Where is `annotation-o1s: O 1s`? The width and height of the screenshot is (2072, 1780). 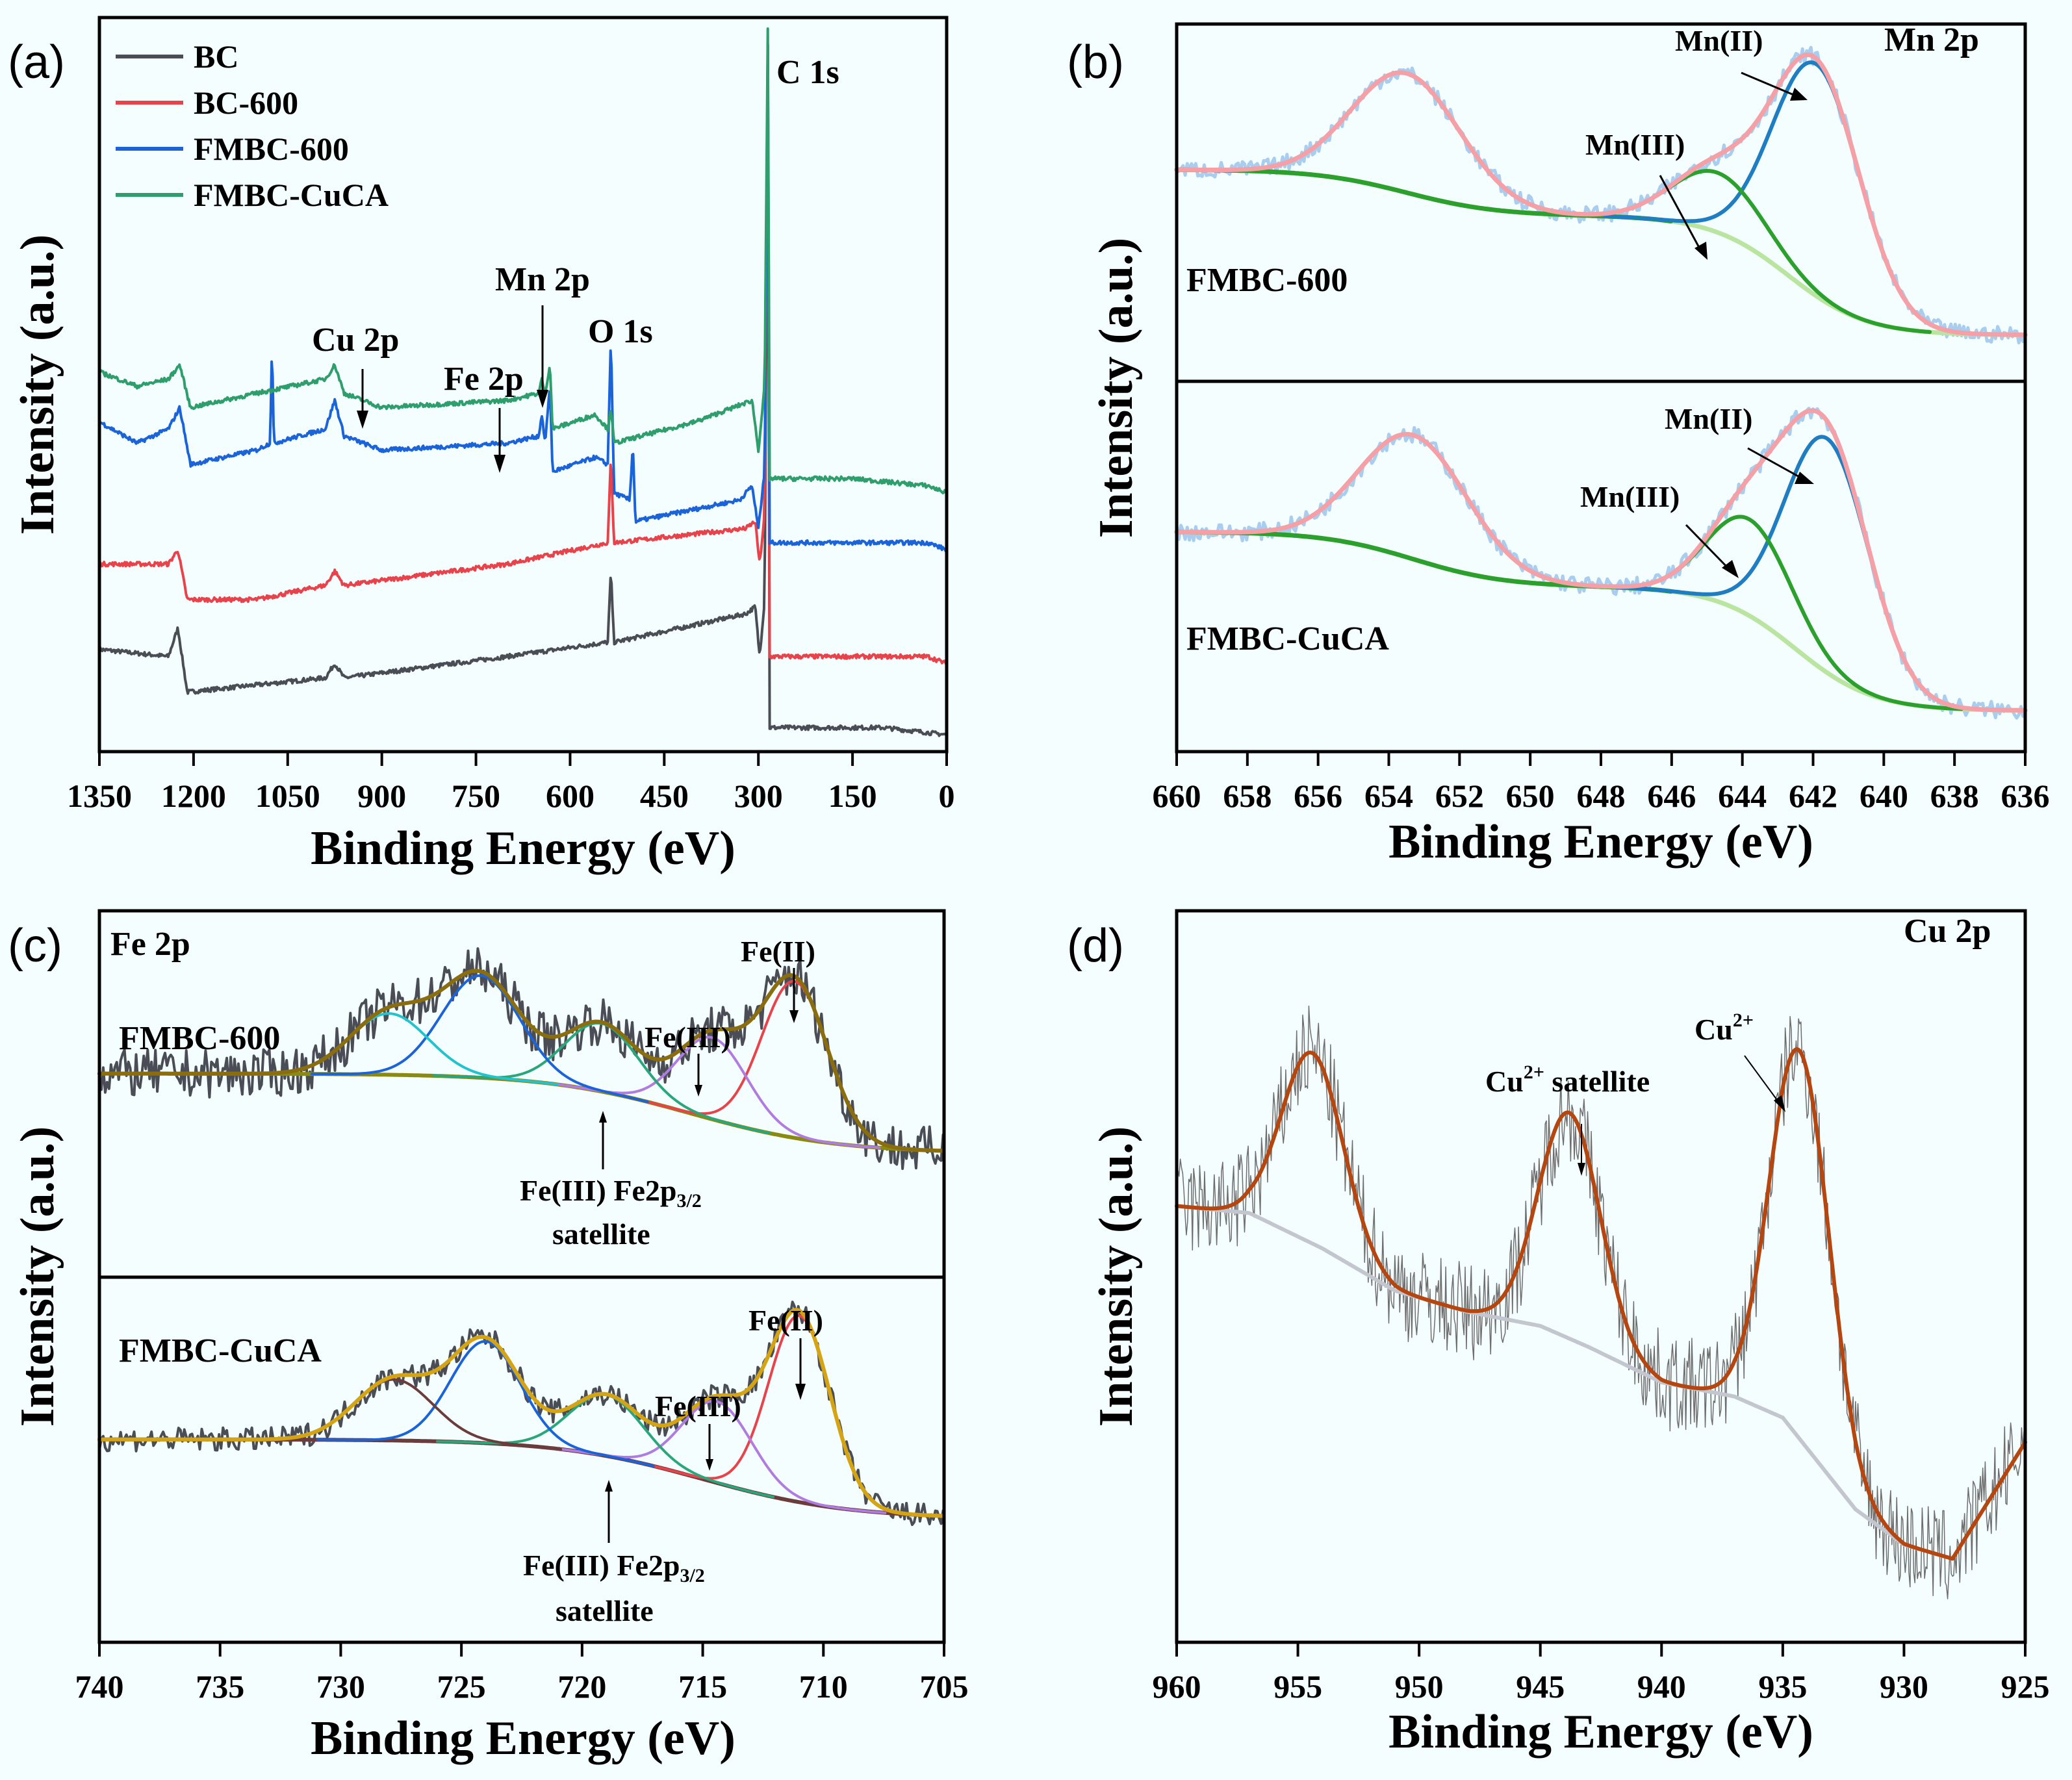 annotation-o1s: O 1s is located at coordinates (620, 331).